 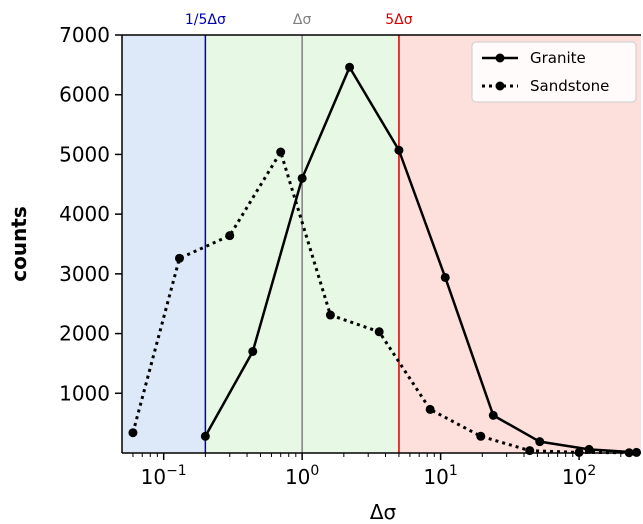 I want to click on y-axis-title: counts, so click(x=19, y=244).